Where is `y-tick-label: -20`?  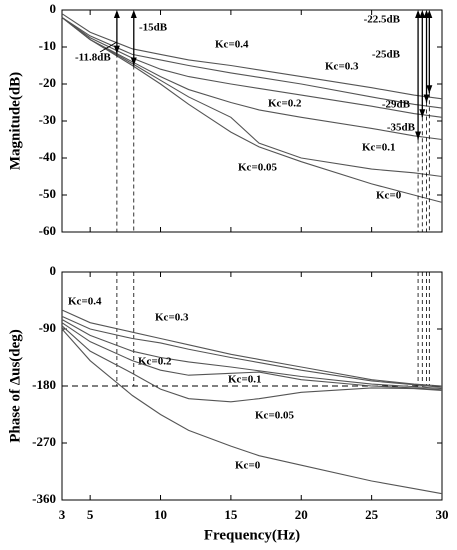 y-tick-label: -20 is located at coordinates (47, 82).